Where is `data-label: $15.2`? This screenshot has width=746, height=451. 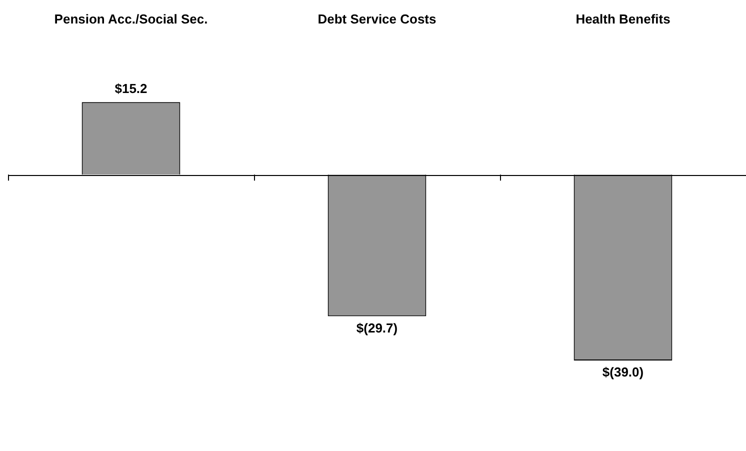
data-label: $15.2 is located at coordinates (131, 88).